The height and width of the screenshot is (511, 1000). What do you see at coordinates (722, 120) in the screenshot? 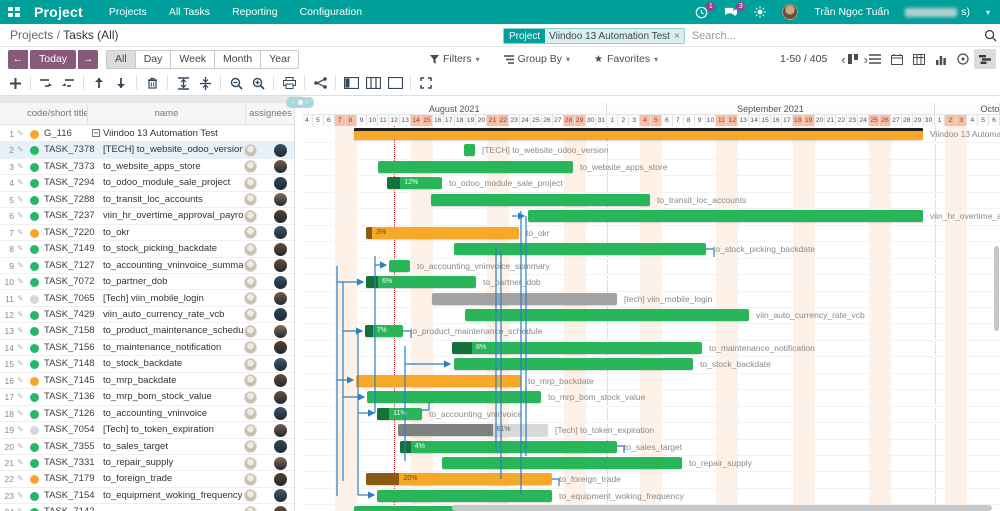
I see `day-cell: 11` at bounding box center [722, 120].